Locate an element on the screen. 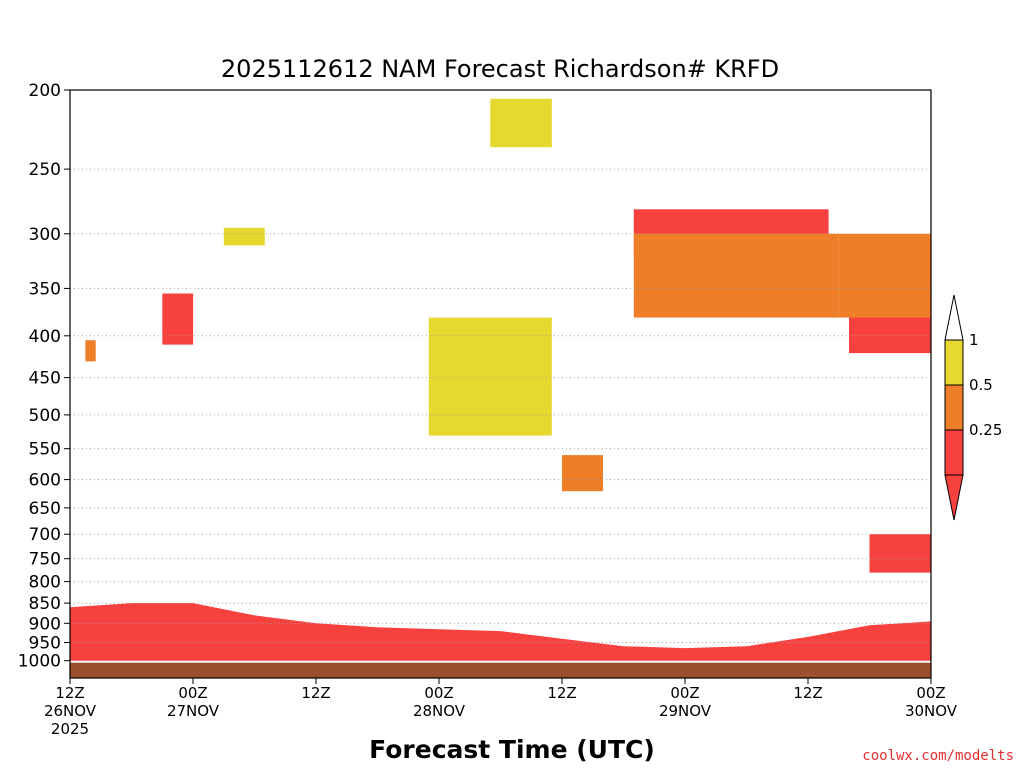  y-tick-label-200: 200 is located at coordinates (45, 91).